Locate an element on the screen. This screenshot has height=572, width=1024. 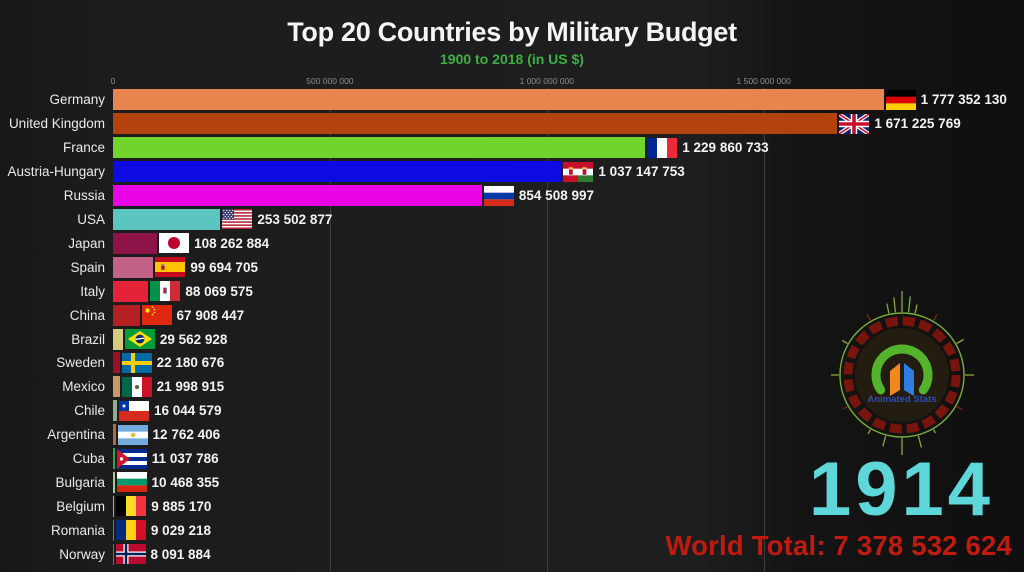
bar-value: 1 671 225 769 is located at coordinates (917, 124).